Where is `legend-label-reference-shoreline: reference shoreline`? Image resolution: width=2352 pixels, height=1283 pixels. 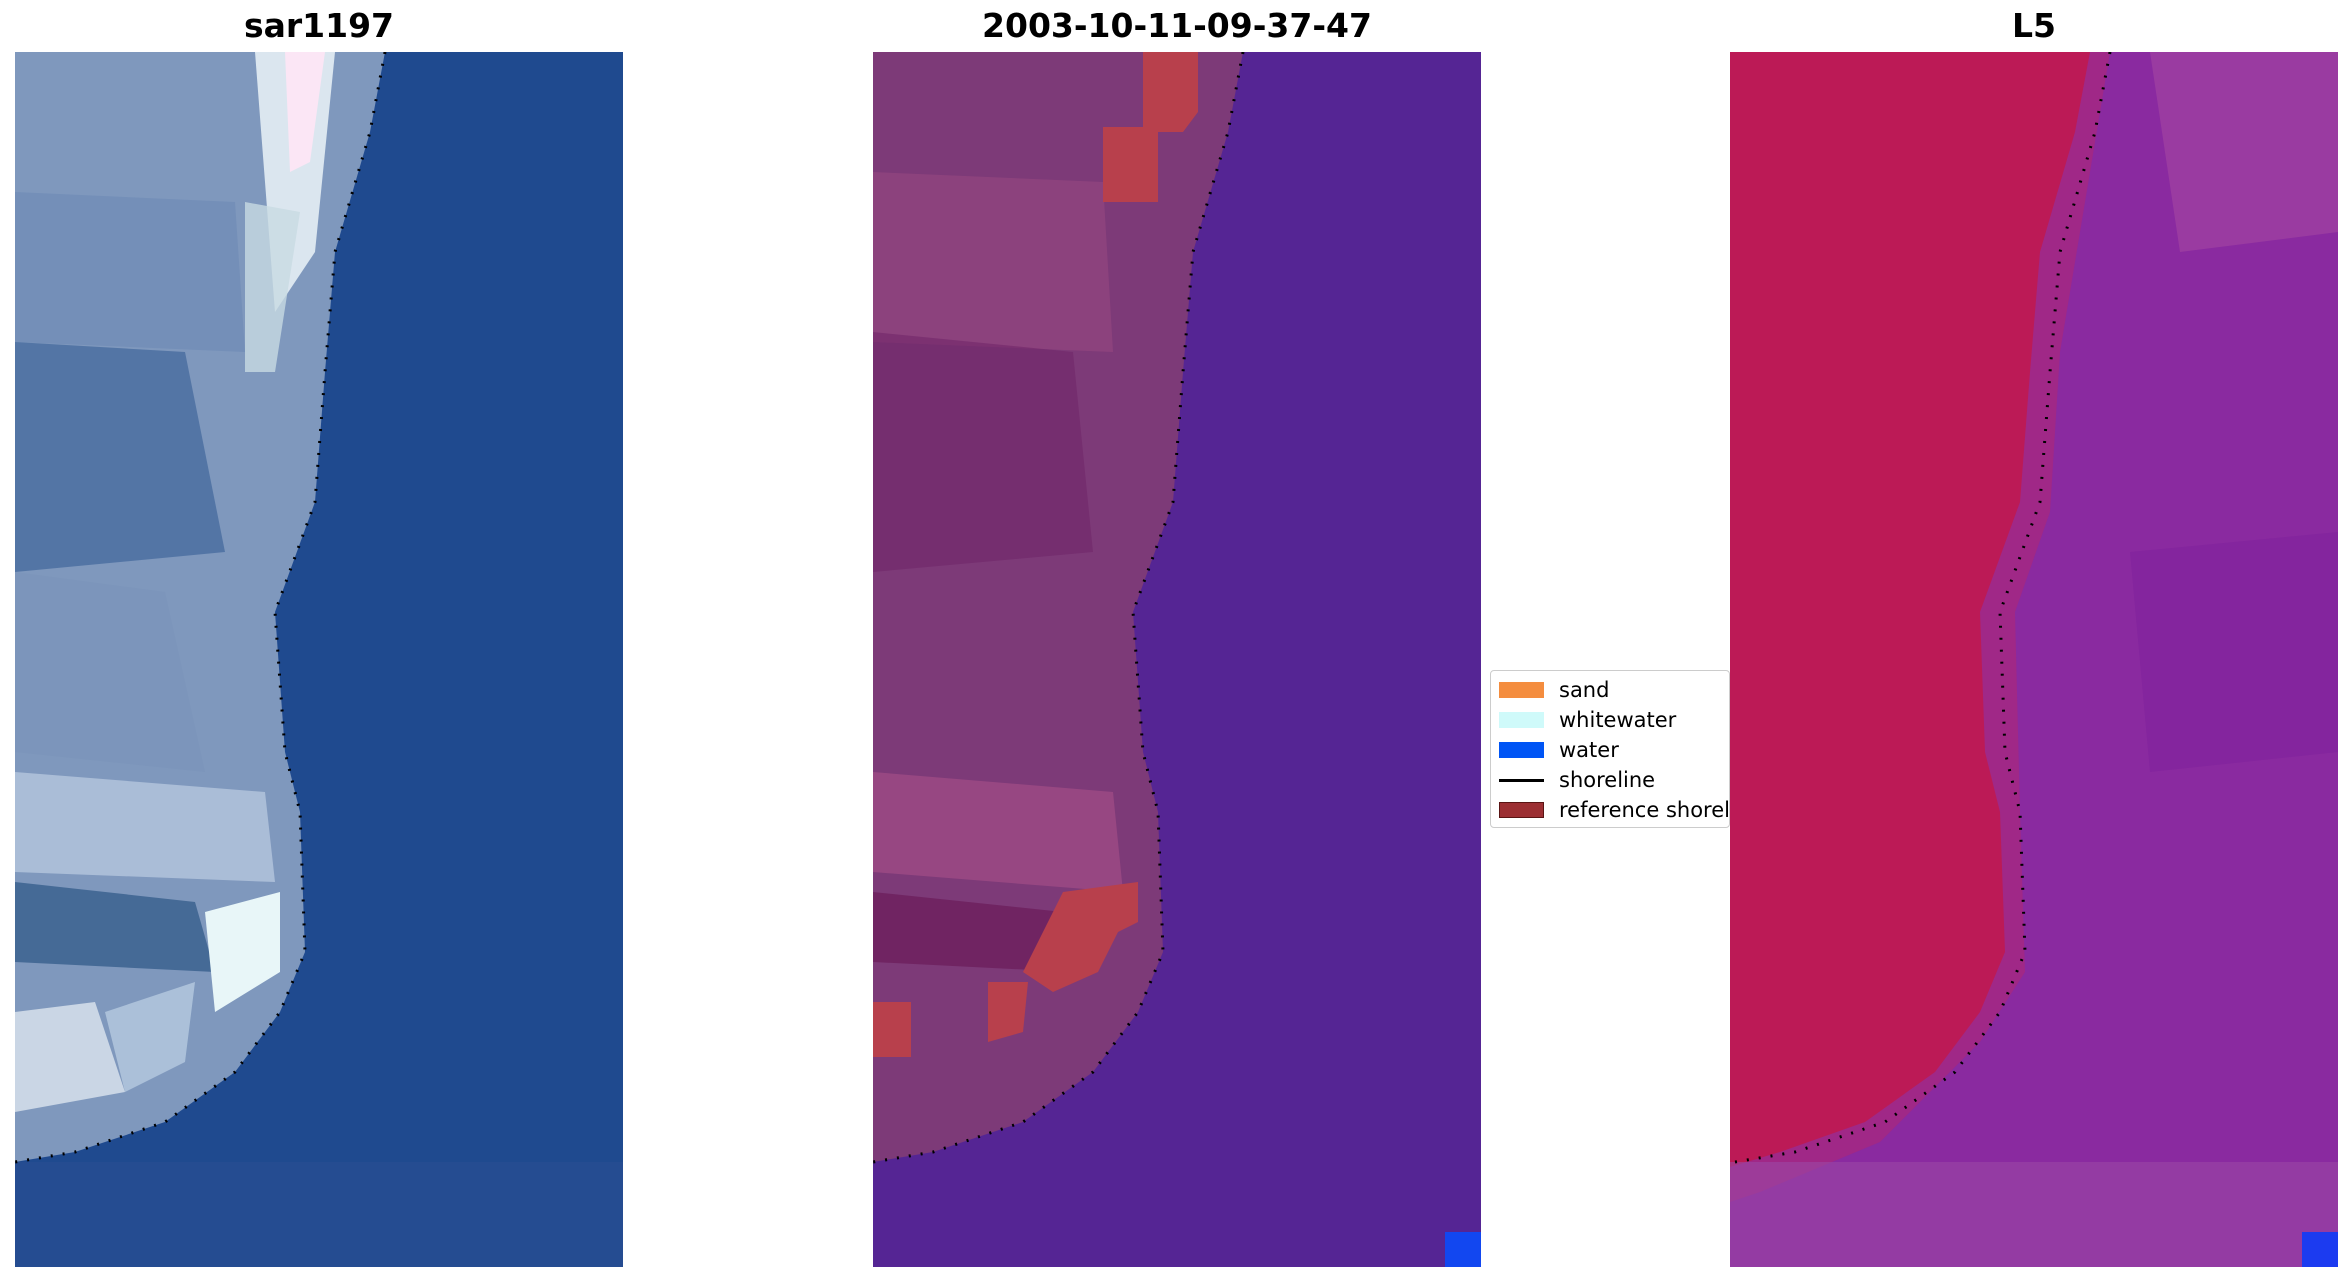
legend-label-reference-shoreline: reference shoreline is located at coordinates (1644, 810).